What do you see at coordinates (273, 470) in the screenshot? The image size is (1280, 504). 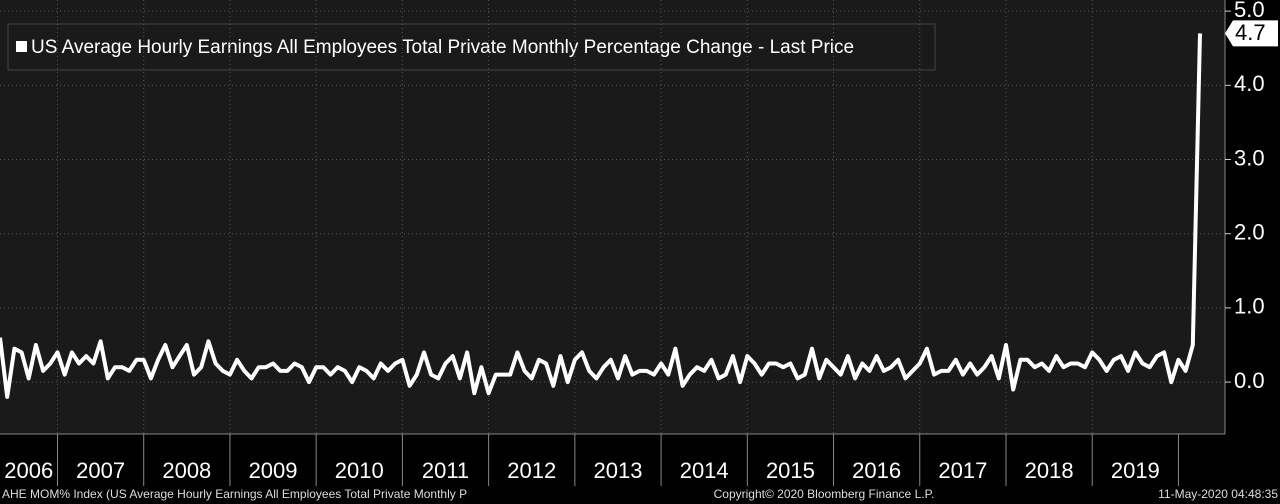 I see `x-tick-label: 2009` at bounding box center [273, 470].